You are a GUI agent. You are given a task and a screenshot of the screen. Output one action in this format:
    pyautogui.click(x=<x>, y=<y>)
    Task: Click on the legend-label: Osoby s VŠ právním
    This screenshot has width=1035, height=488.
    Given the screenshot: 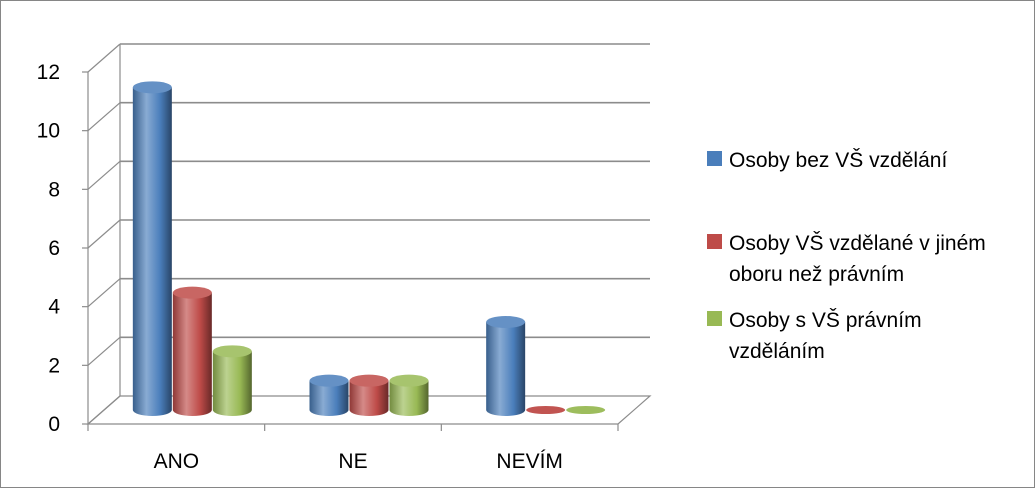 What is the action you would take?
    pyautogui.click(x=825, y=320)
    